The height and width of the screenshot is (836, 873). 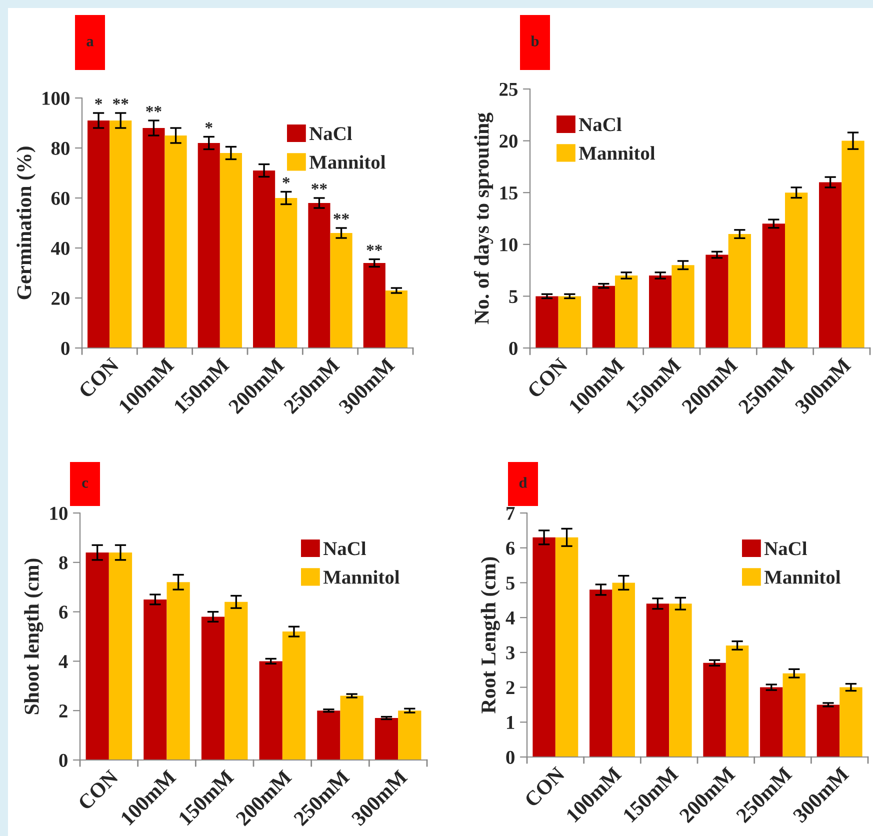 I want to click on y-tick-label: 25, so click(x=509, y=89).